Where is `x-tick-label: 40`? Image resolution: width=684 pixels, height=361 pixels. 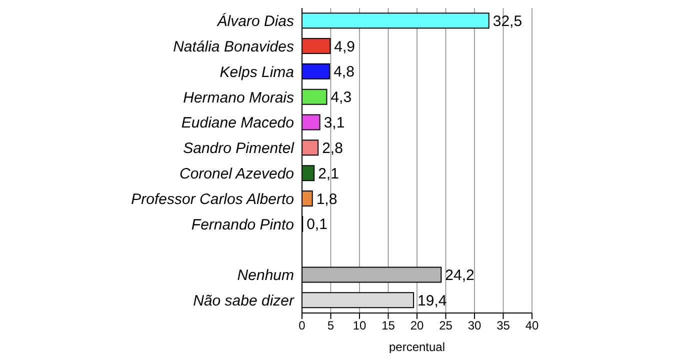
x-tick-label: 40 is located at coordinates (532, 325).